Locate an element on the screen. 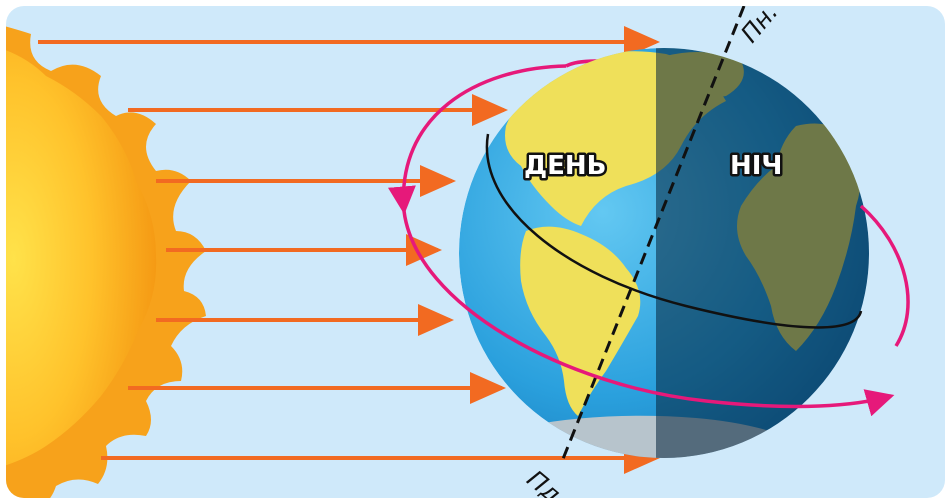 The image size is (951, 504). continent-south-america is located at coordinates (580, 321).